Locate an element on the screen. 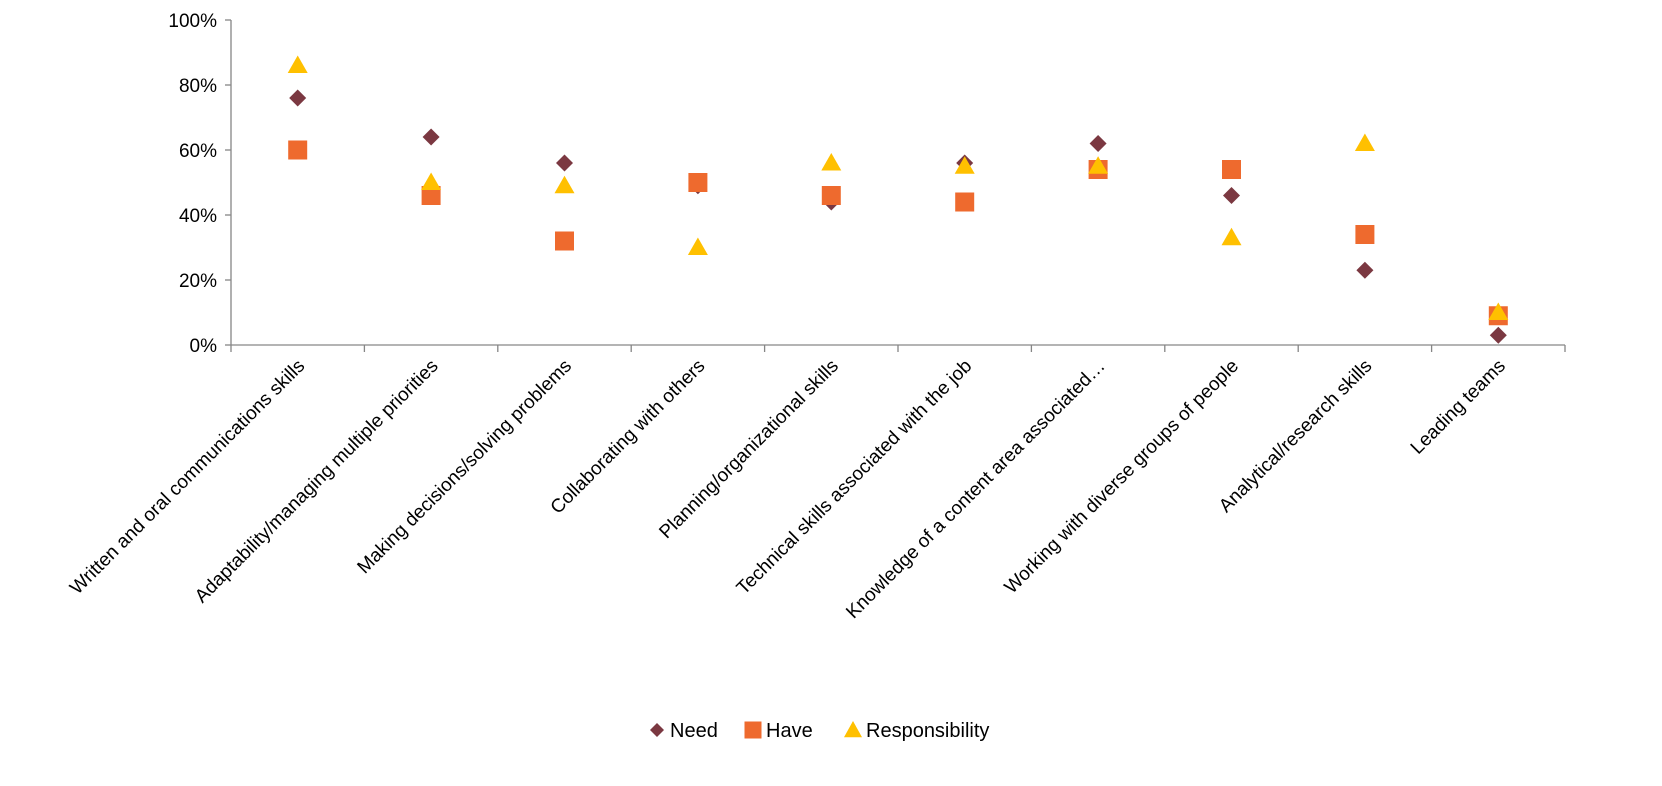 This screenshot has width=1662, height=786. triangle-icon is located at coordinates (853, 729).